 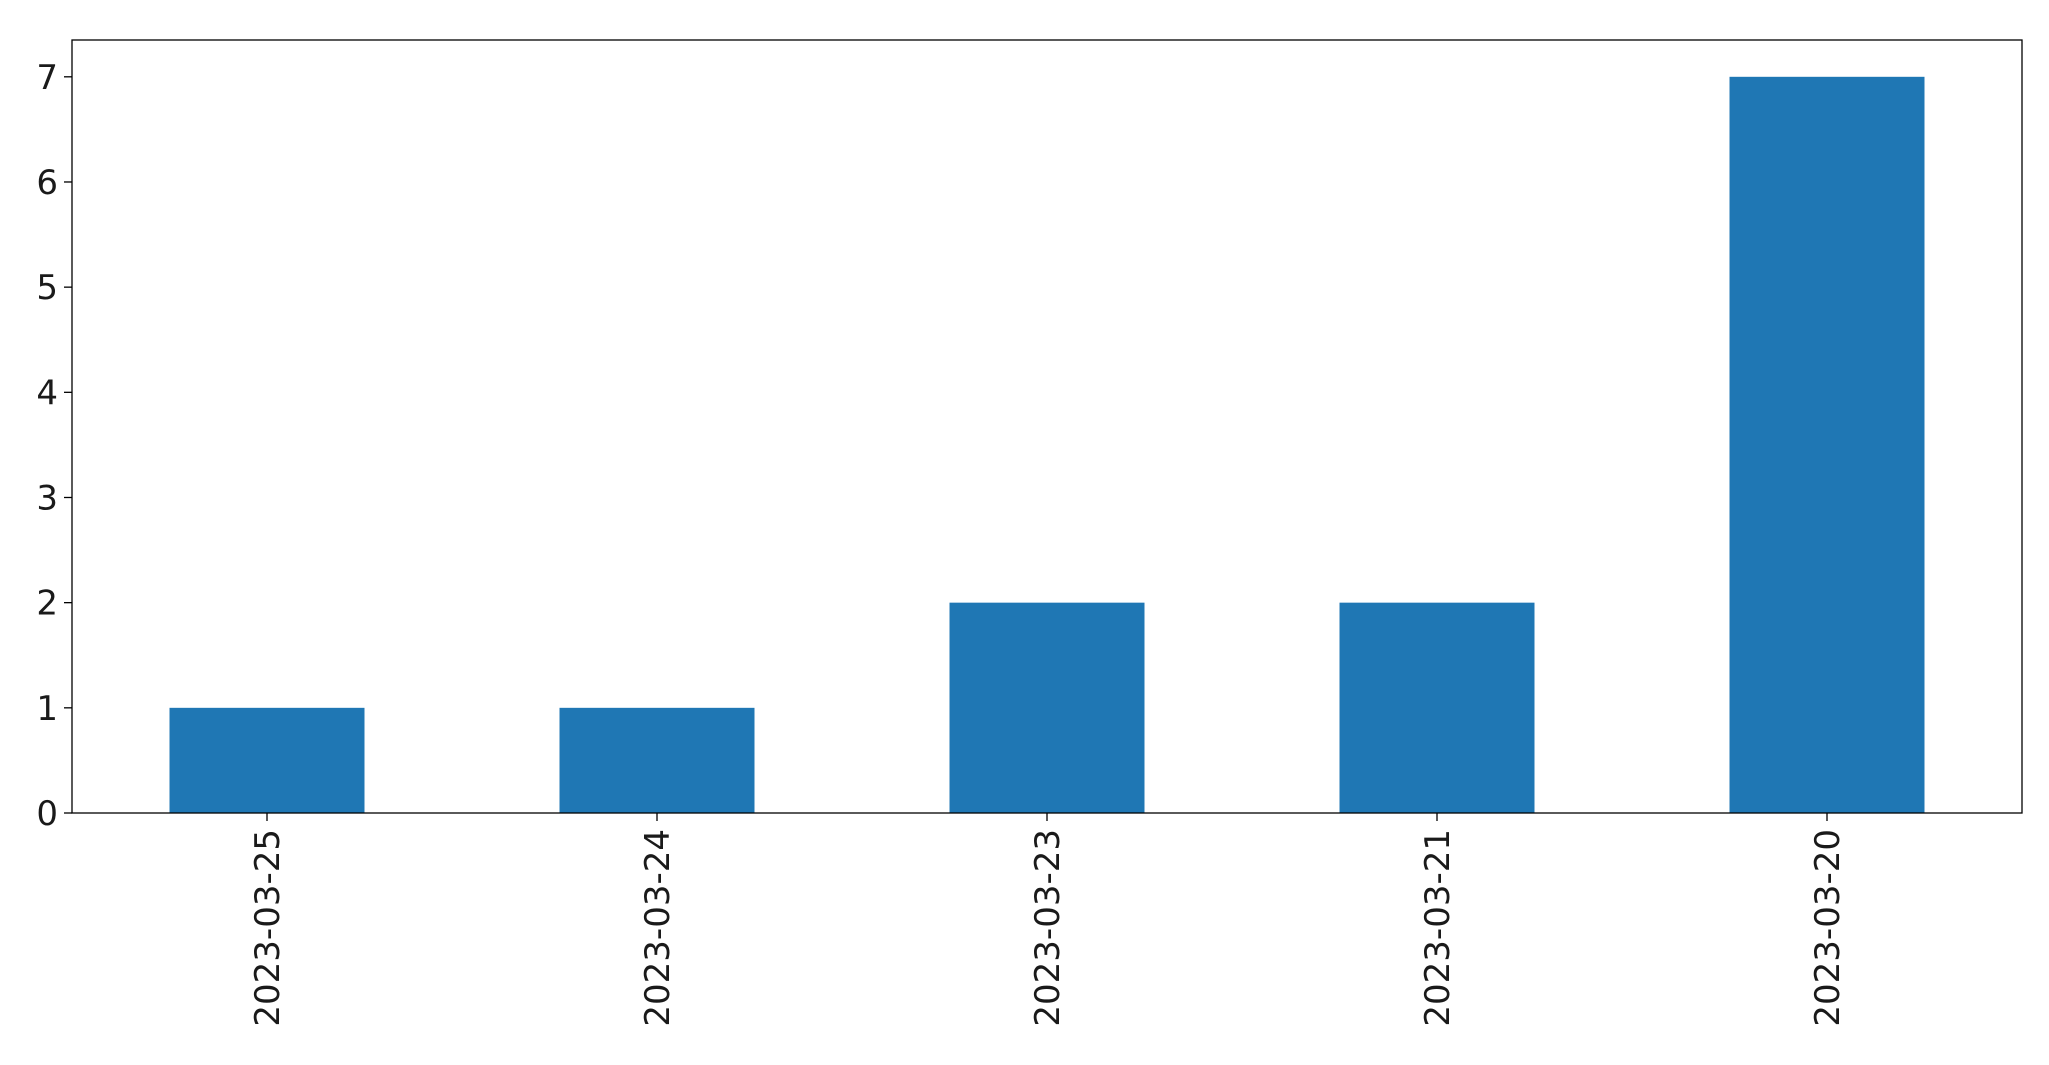 What do you see at coordinates (47, 78) in the screenshot?
I see `y-tick-label-7: 7` at bounding box center [47, 78].